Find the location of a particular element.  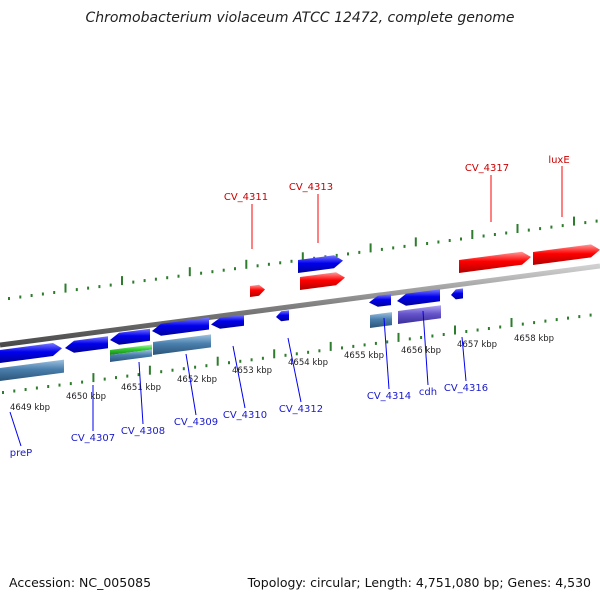

kbp-tick-label: 4652 kbp is located at coordinates (197, 380).